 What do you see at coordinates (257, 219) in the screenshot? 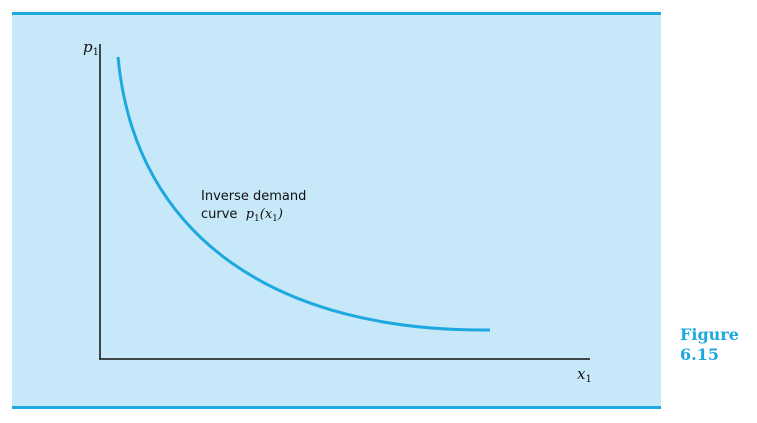
I see `math-p-subscript: 1` at bounding box center [257, 219].